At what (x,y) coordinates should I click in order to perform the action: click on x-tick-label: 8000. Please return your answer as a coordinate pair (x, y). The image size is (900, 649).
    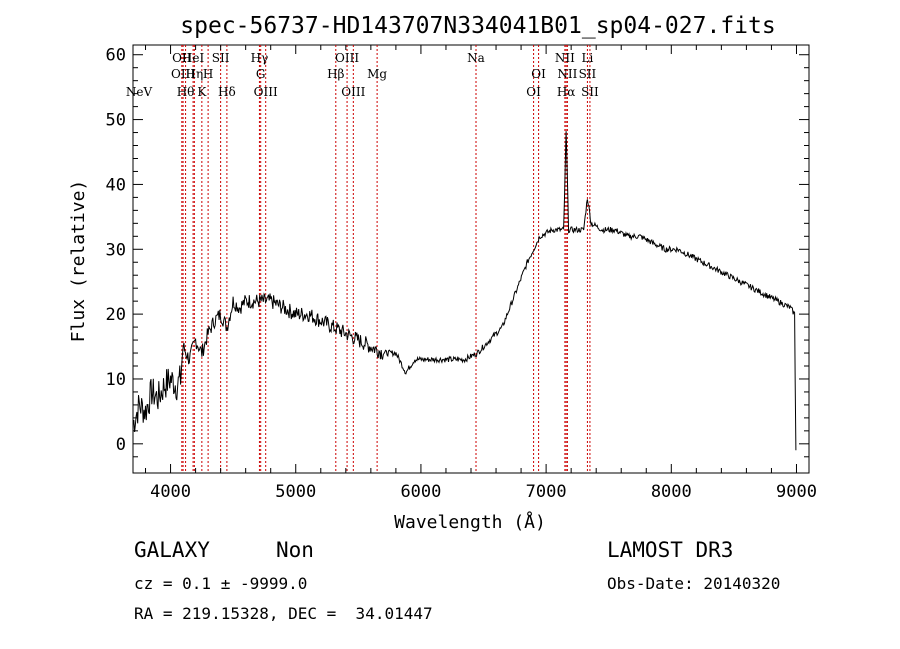
    Looking at the image, I should click on (671, 492).